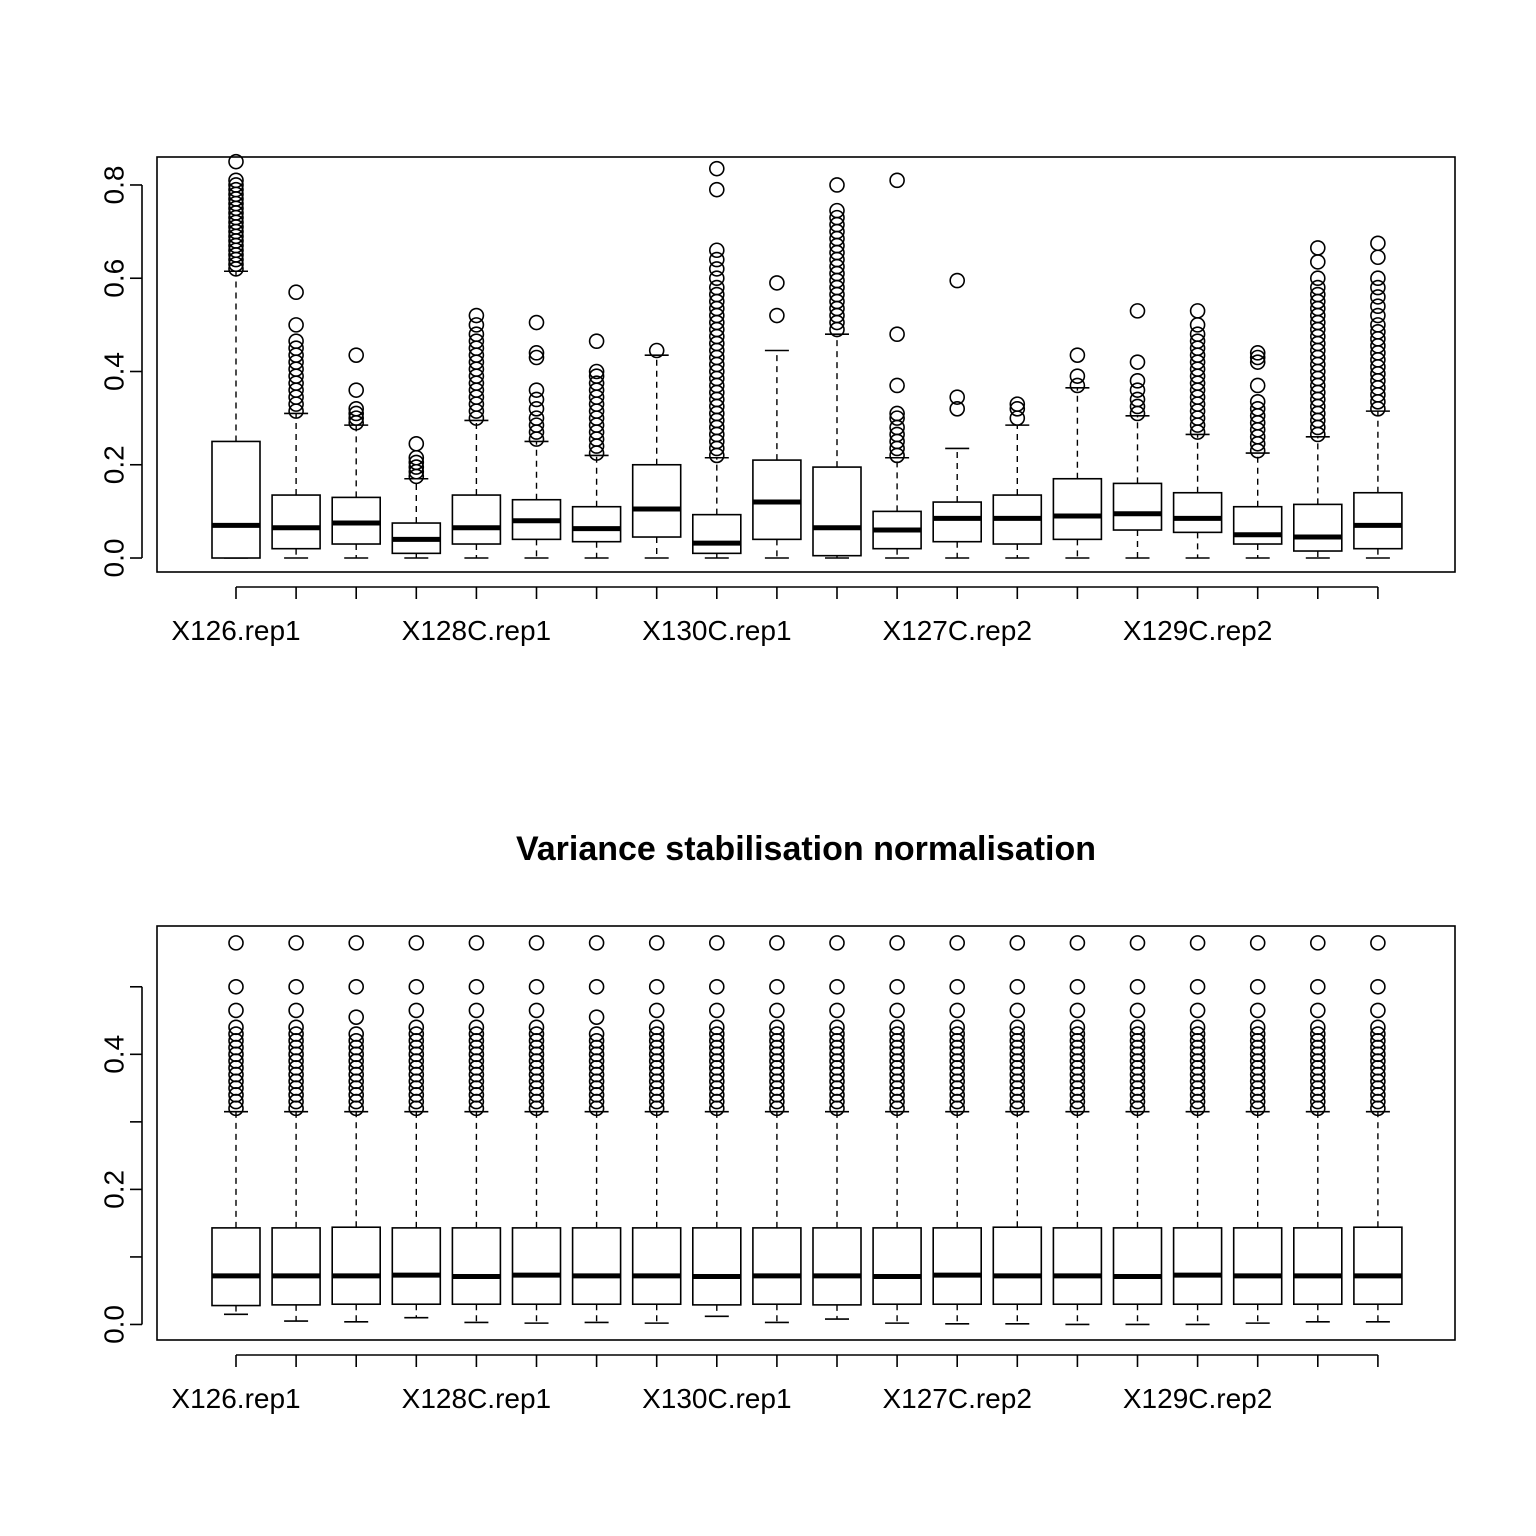  I want to click on x-tick-label: X129C.rep2, so click(1197, 1398).